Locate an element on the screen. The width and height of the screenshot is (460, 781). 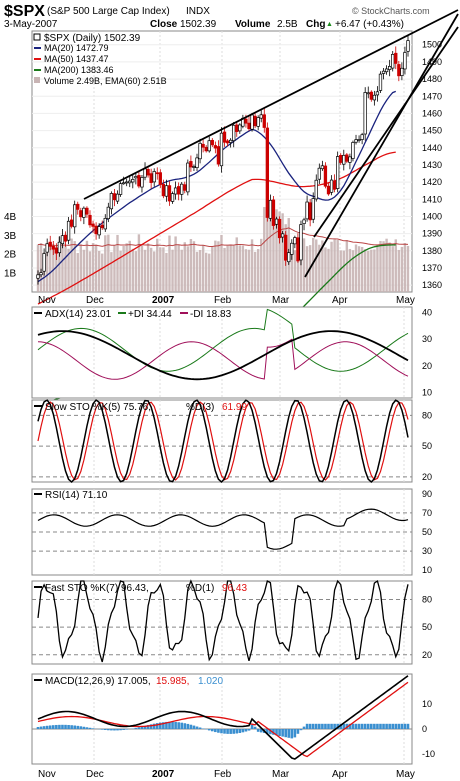
volume-label: Volume is located at coordinates (253, 24).